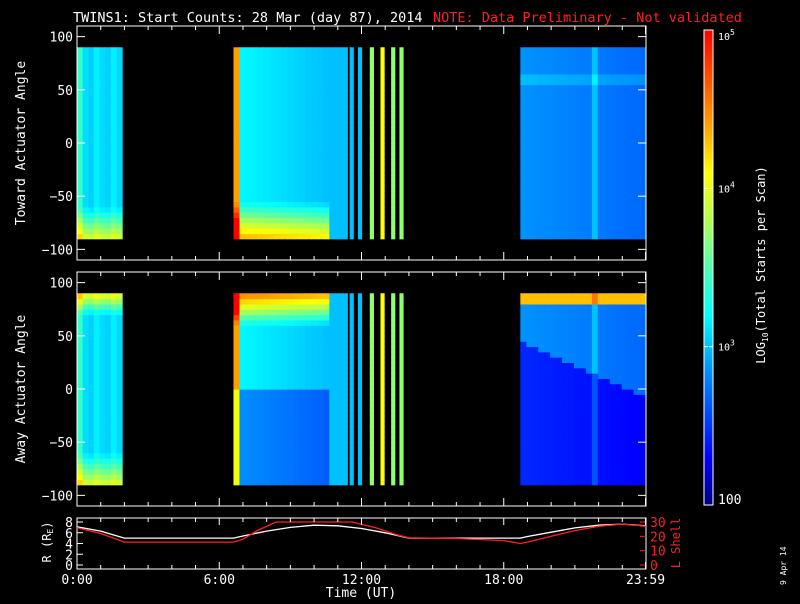 This screenshot has width=800, height=604. I want to click on r-tick-label: 2, so click(69, 555).